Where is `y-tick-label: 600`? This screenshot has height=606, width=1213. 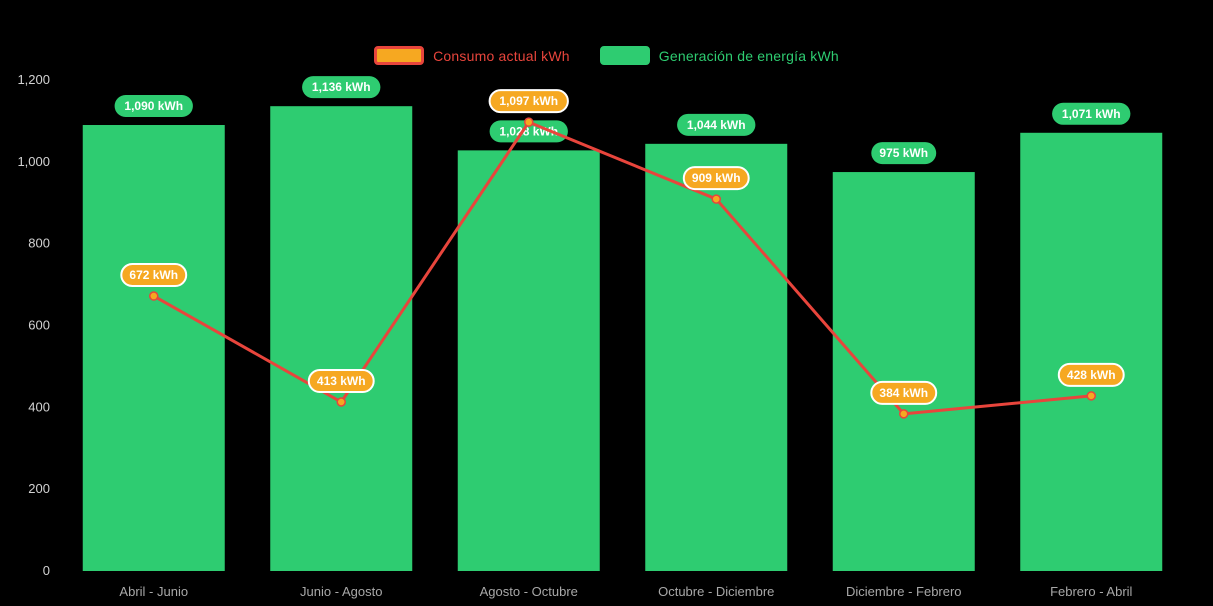 y-tick-label: 600 is located at coordinates (39, 325).